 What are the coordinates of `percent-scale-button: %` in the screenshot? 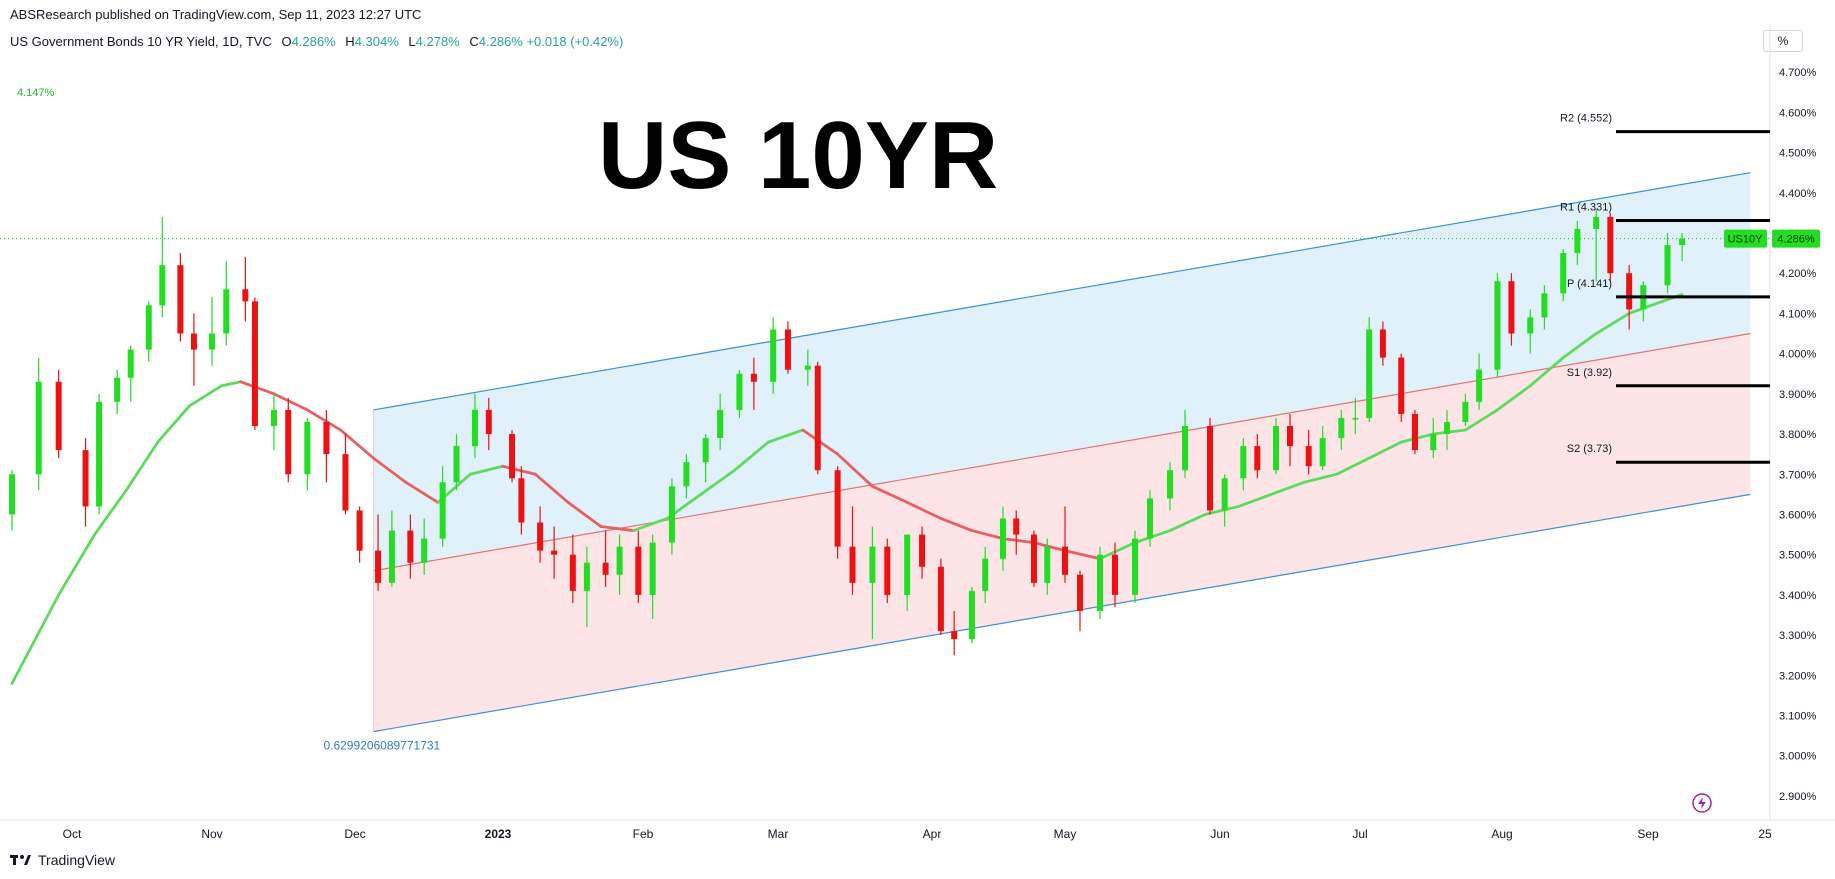 It's located at (1783, 41).